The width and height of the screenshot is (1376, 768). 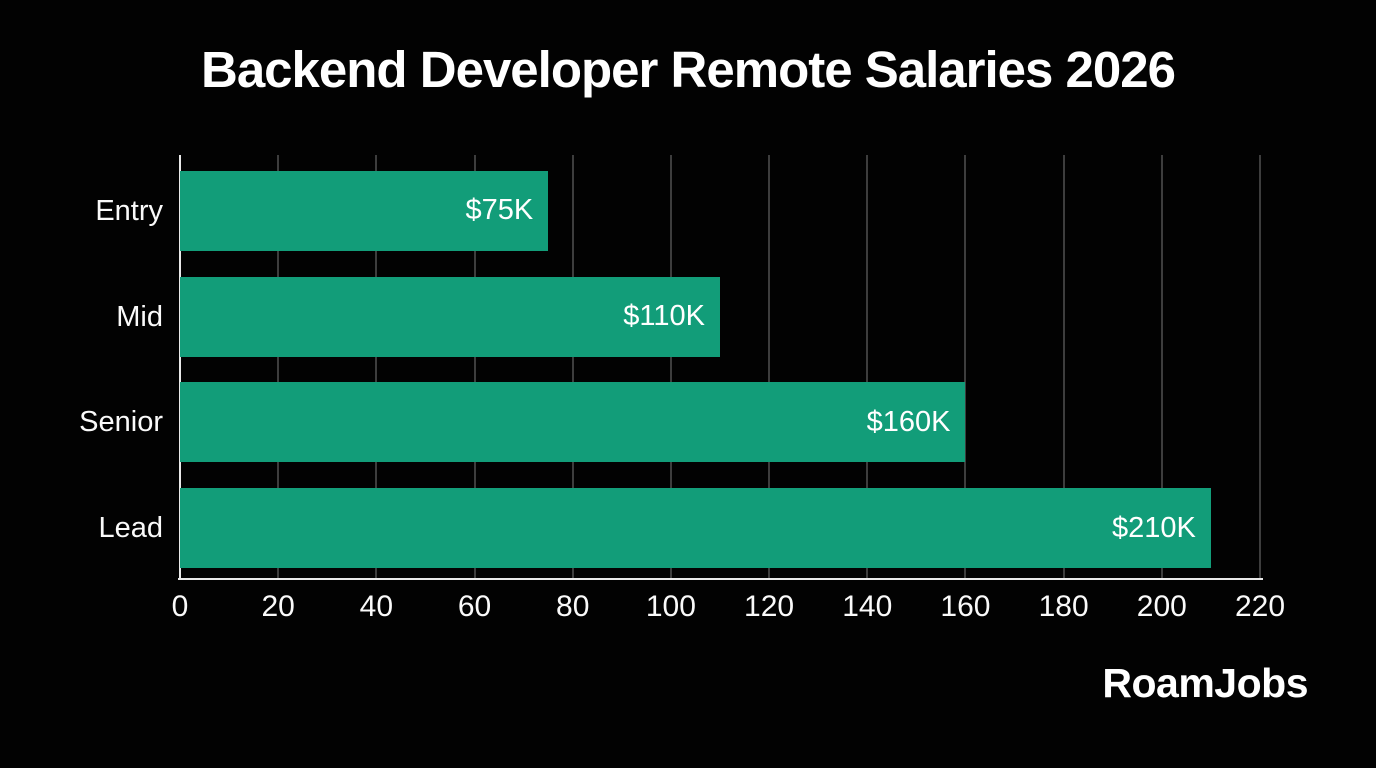 What do you see at coordinates (1260, 606) in the screenshot?
I see `x-tick-label-220: 220` at bounding box center [1260, 606].